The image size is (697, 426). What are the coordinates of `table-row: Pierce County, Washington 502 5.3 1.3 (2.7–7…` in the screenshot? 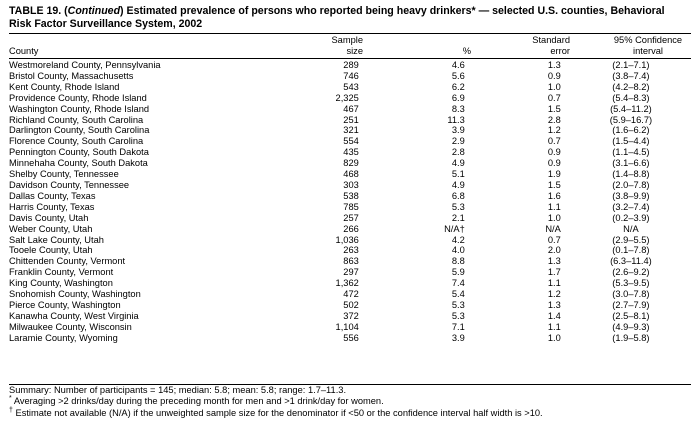 It's located at (350, 305).